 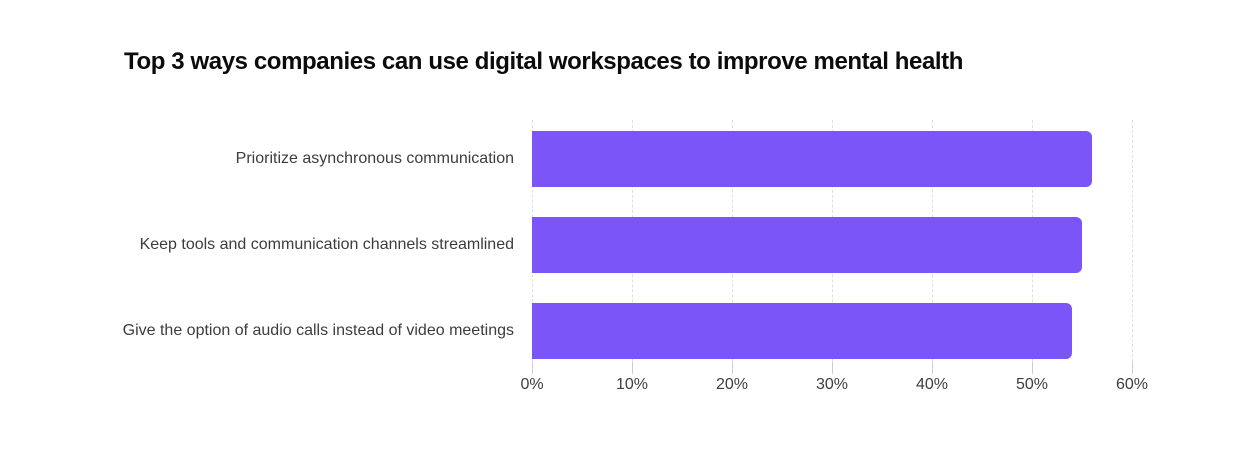 What do you see at coordinates (532, 384) in the screenshot?
I see `x-tick-label: 0%` at bounding box center [532, 384].